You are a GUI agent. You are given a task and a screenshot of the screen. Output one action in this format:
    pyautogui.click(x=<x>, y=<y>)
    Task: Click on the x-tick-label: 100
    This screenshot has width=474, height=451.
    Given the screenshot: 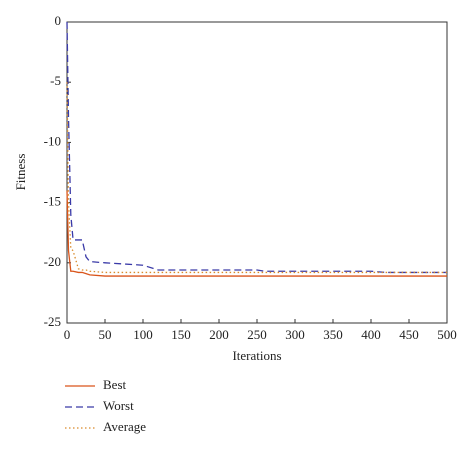 What is the action you would take?
    pyautogui.click(x=143, y=334)
    